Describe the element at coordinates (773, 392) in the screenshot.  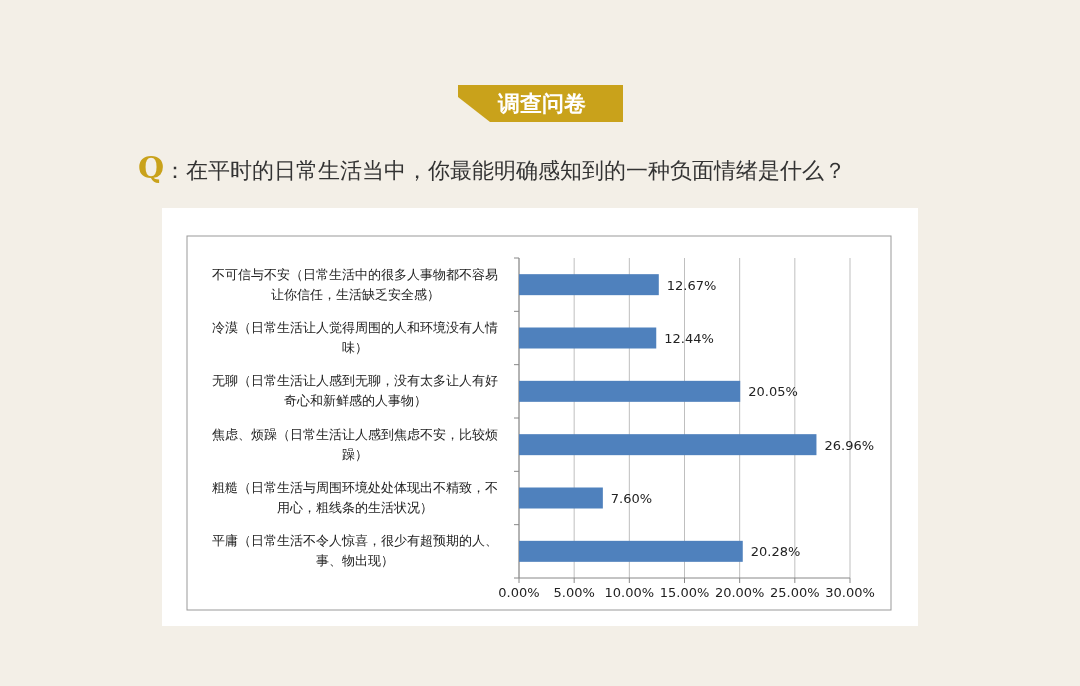
I see `data-label: 20.05%` at that location.